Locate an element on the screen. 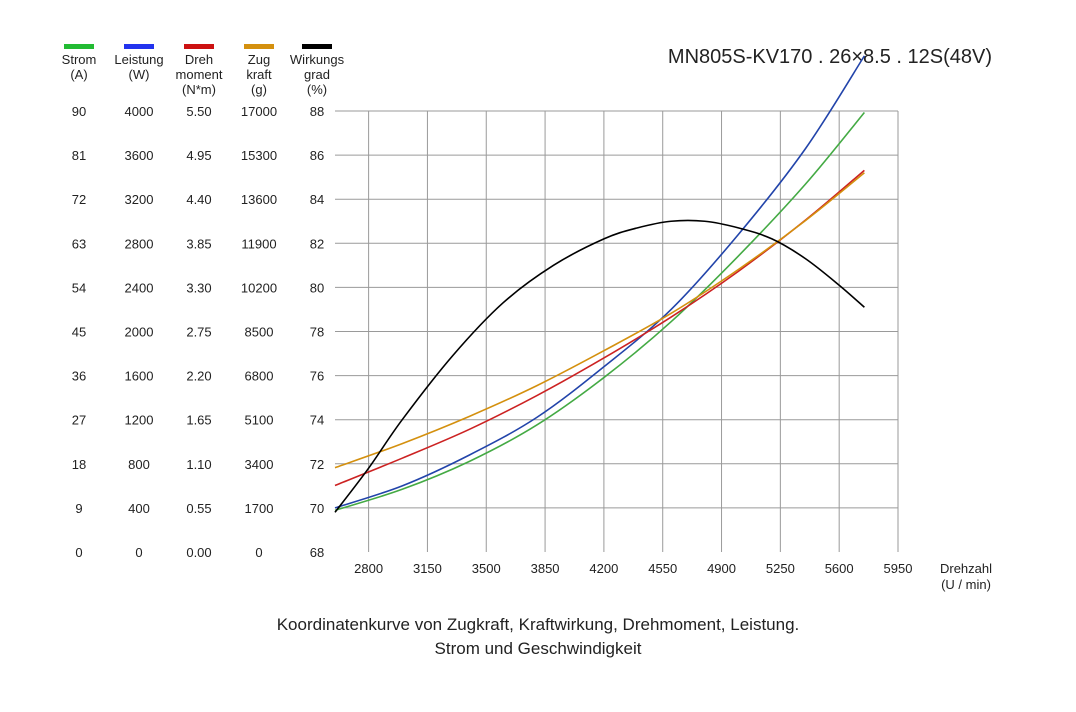 The image size is (1076, 712). zugkraft-legend-label: Zug is located at coordinates (259, 59).